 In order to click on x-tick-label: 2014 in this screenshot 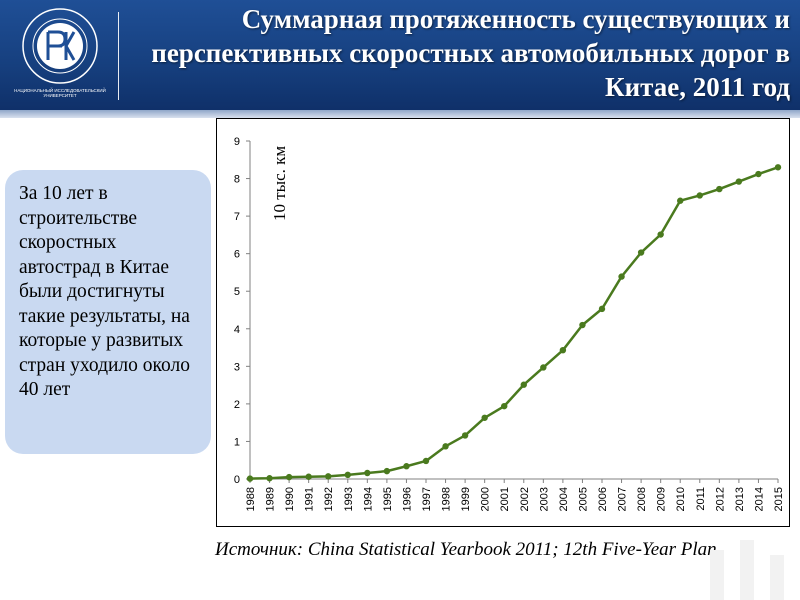, I will do `click(759, 499)`.